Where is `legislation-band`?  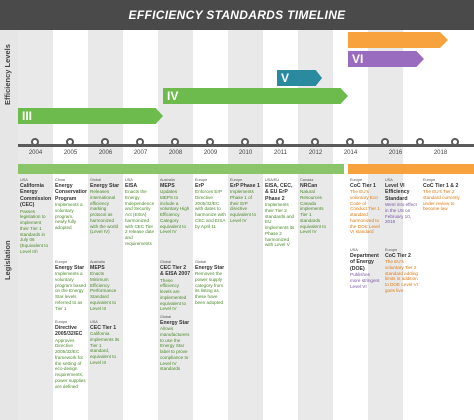
legislation-band is located at coordinates (181, 169).